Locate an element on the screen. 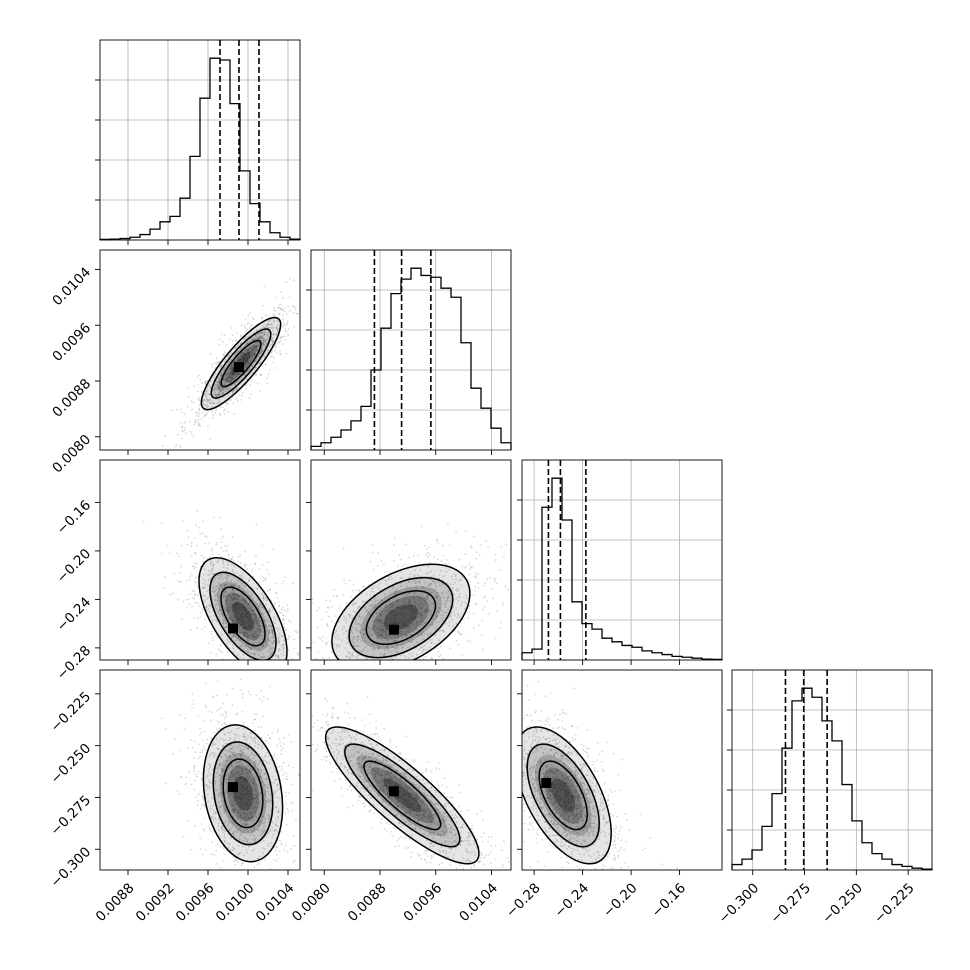  hist-1-frame is located at coordinates (411, 350).